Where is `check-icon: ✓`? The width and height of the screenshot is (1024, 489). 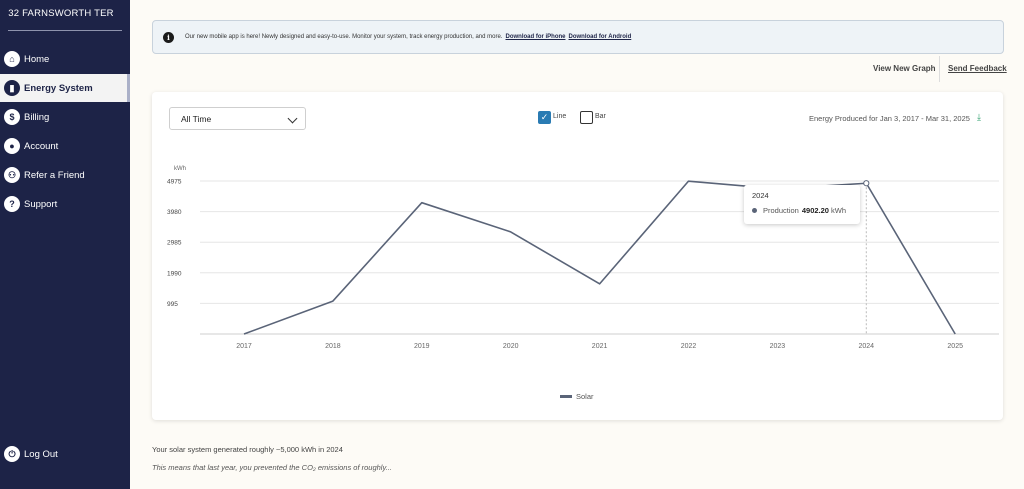 check-icon: ✓ is located at coordinates (544, 117).